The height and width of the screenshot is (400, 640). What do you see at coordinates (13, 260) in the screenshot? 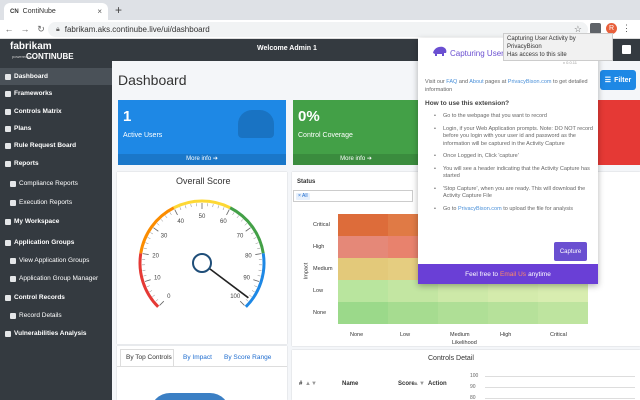
I see `view-groups-icon` at bounding box center [13, 260].